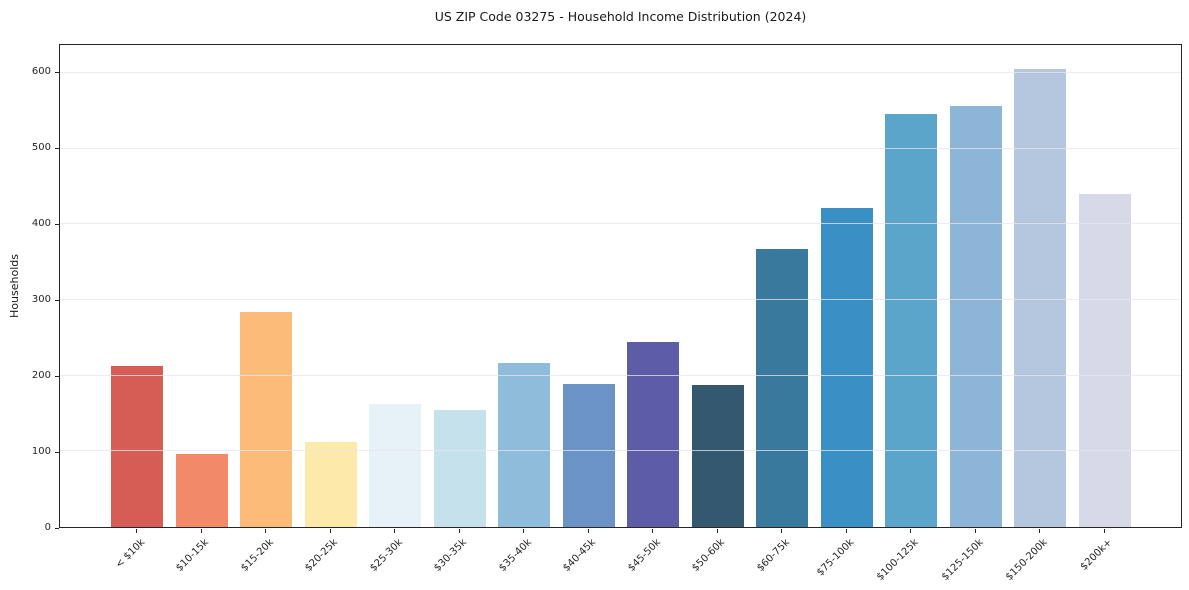 This screenshot has height=590, width=1189. What do you see at coordinates (14, 286) in the screenshot?
I see `y-axis-label: Households` at bounding box center [14, 286].